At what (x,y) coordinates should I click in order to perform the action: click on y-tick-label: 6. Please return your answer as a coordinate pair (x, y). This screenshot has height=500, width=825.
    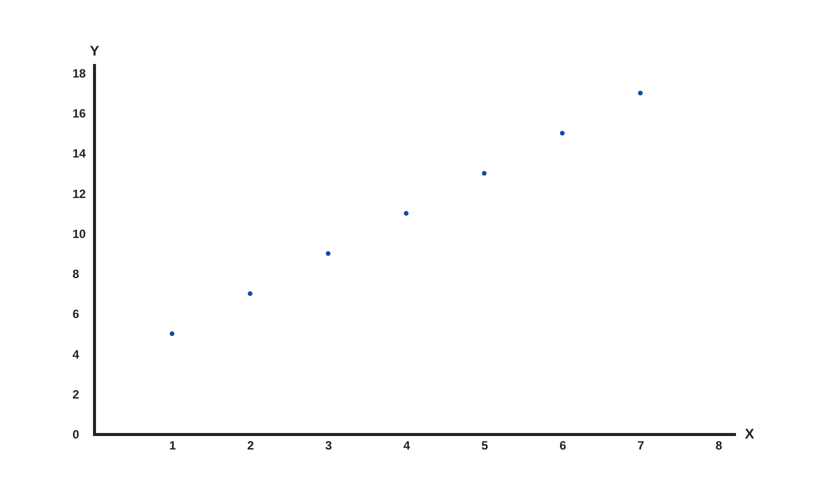
    Looking at the image, I should click on (76, 314).